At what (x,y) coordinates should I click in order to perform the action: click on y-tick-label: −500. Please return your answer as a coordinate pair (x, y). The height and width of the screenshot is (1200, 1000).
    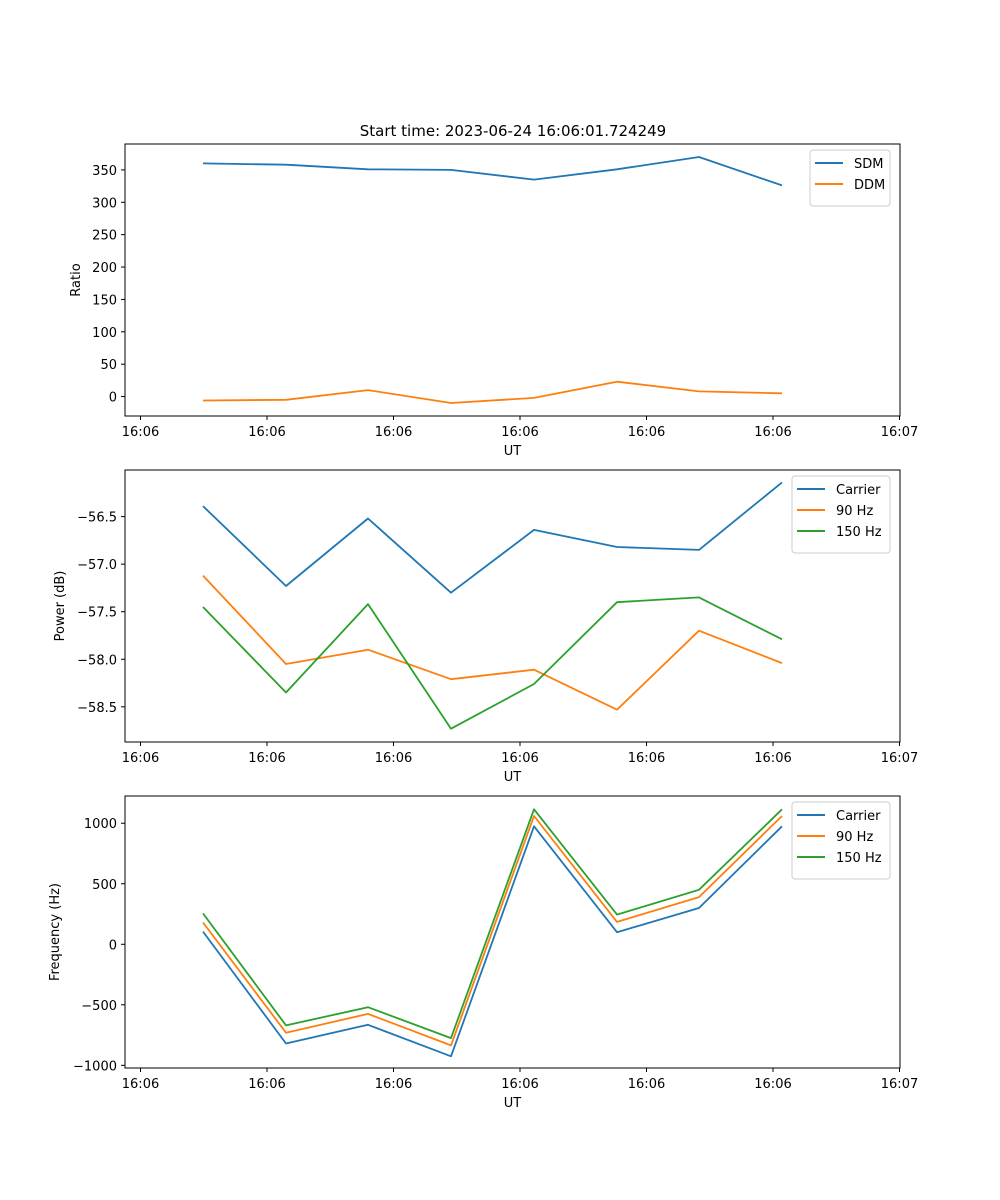
    Looking at the image, I should click on (99, 1006).